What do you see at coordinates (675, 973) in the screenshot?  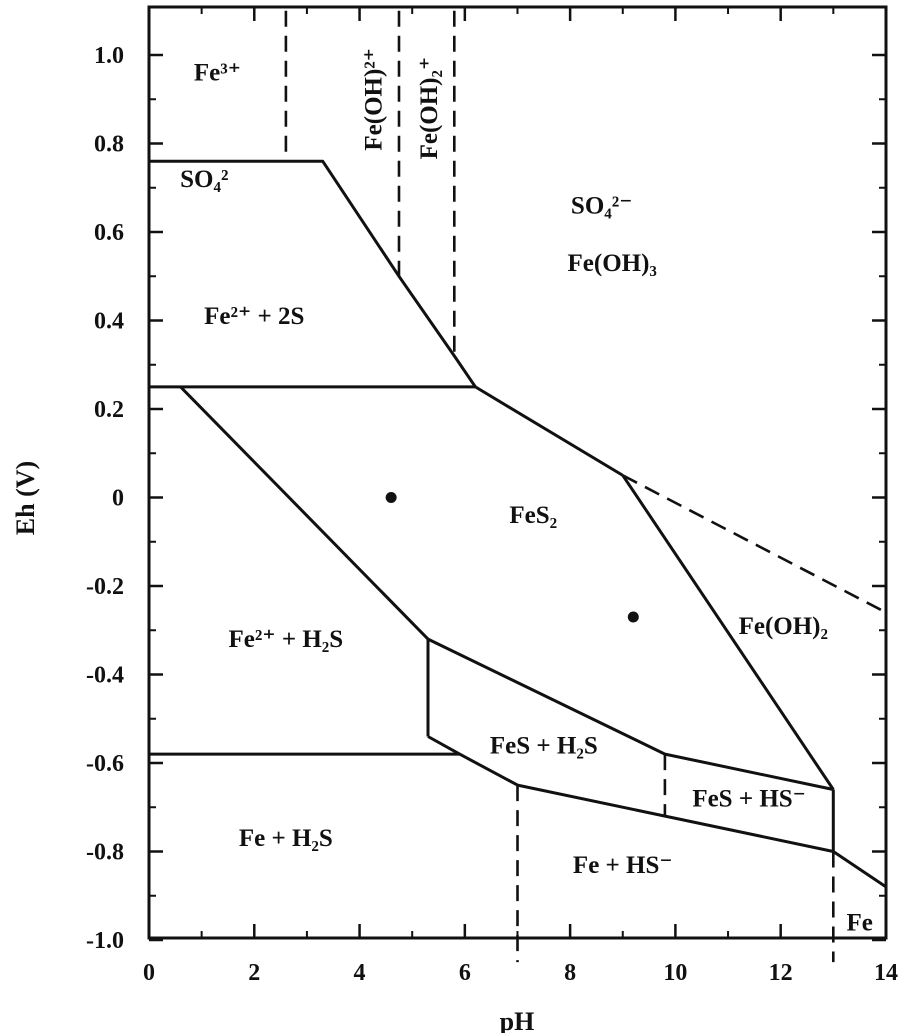 I see `x-tick-label-5: 10` at bounding box center [675, 973].